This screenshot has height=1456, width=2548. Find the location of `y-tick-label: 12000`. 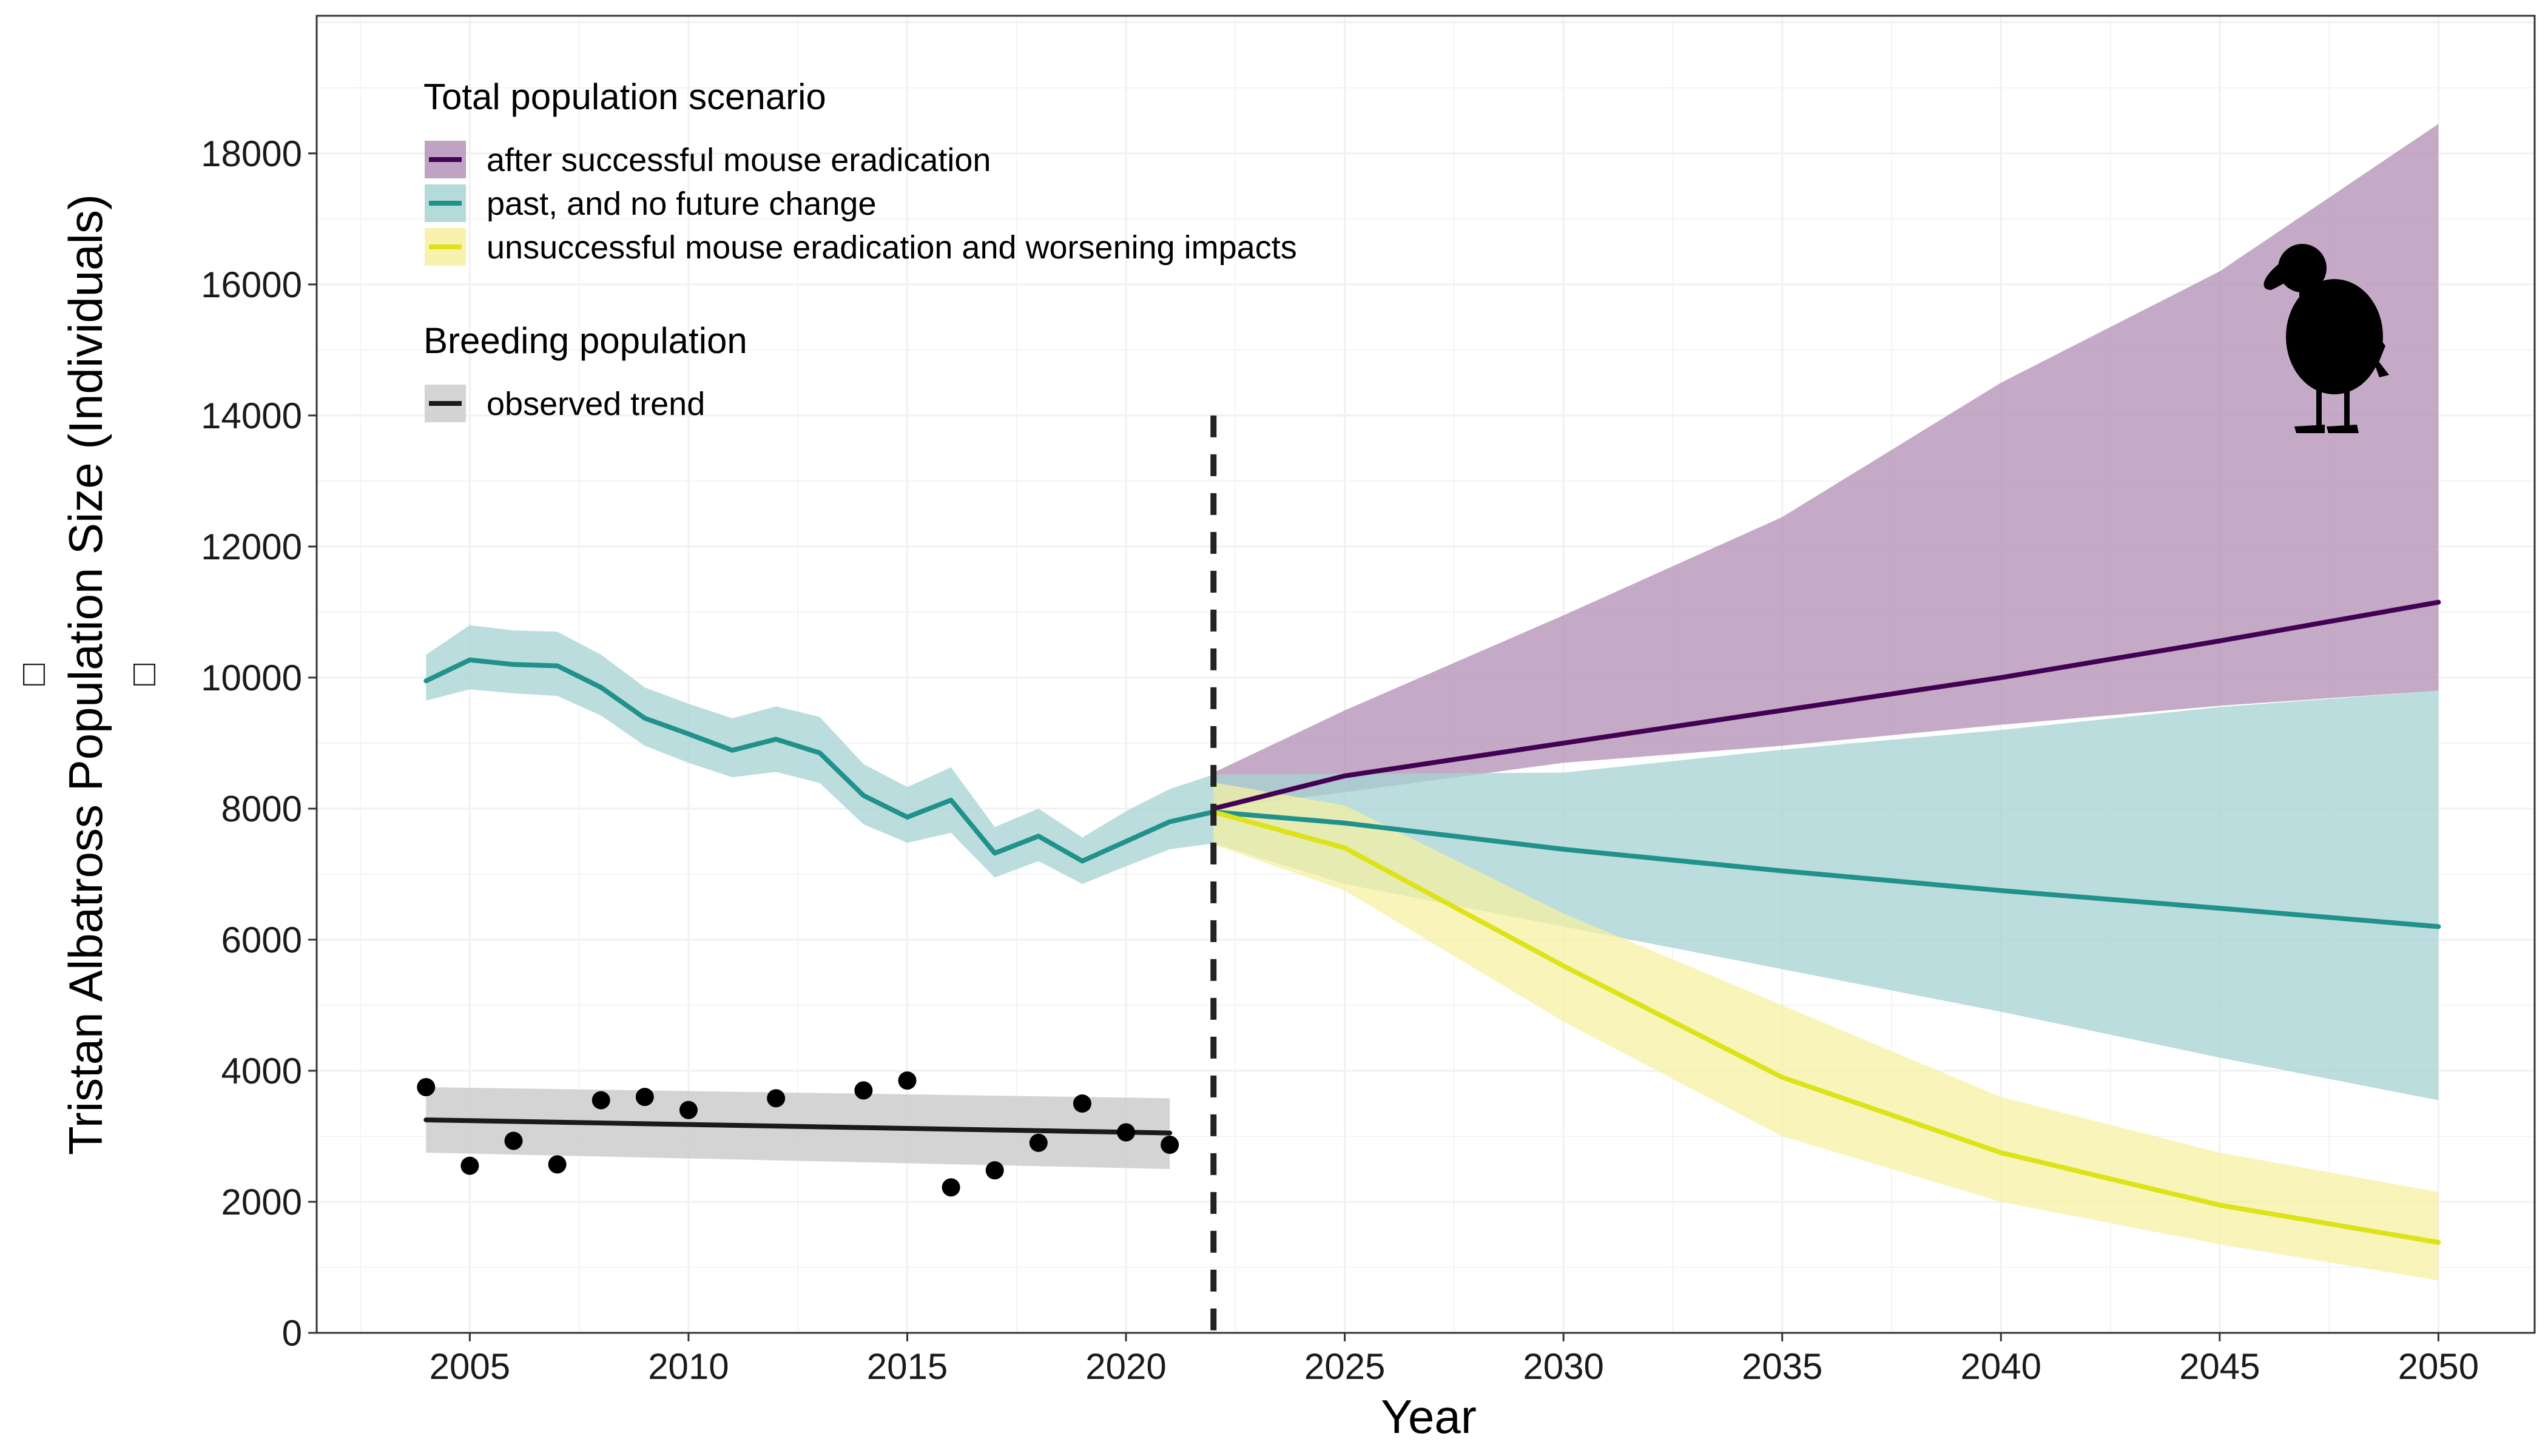

y-tick-label: 12000 is located at coordinates (251, 547).